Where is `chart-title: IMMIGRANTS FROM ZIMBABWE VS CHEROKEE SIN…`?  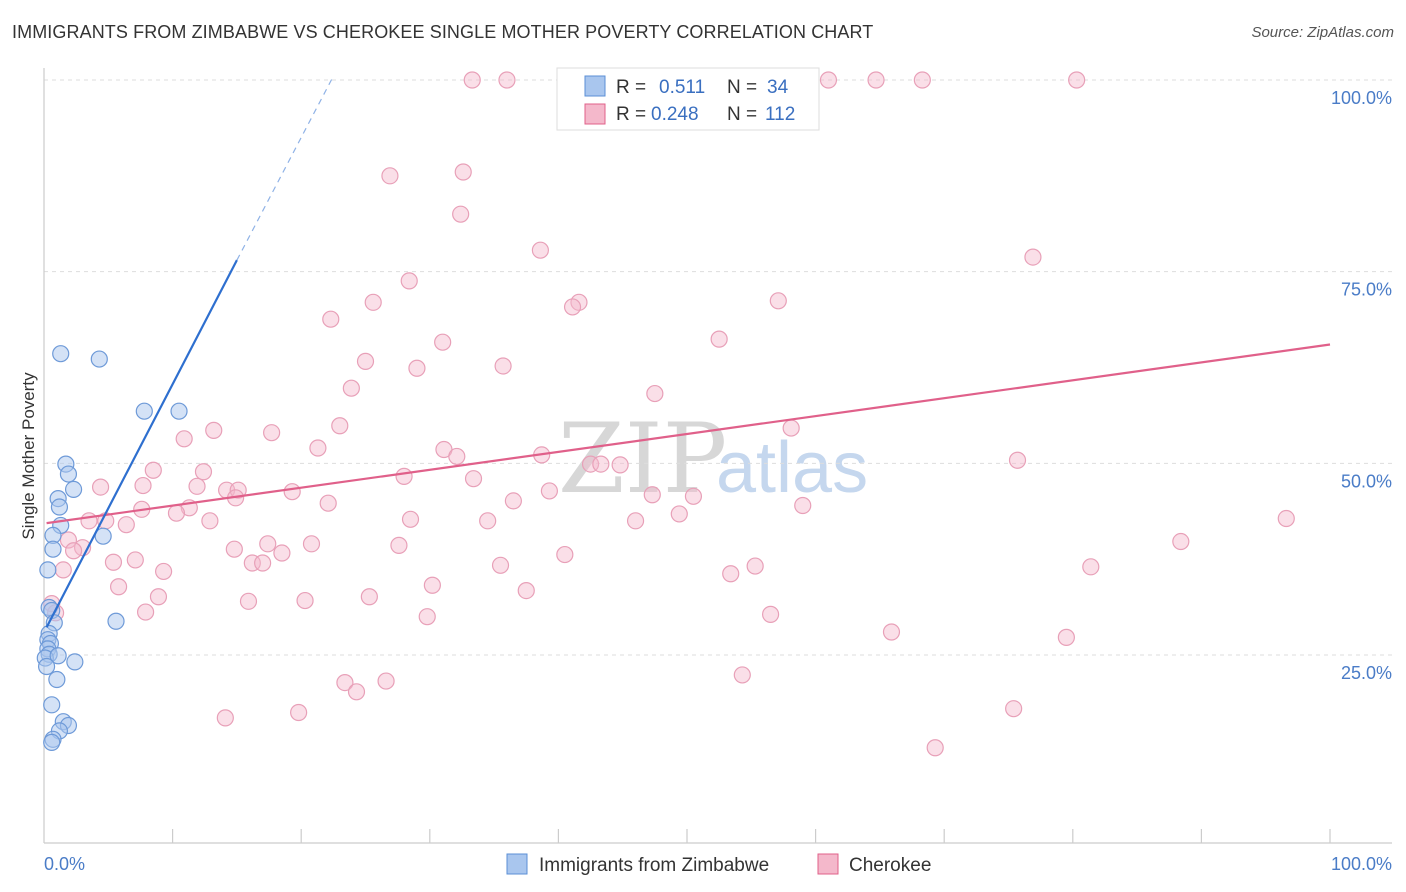
chart-title: IMMIGRANTS FROM ZIMBABWE VS CHEROKEE SIN… is located at coordinates (443, 32).